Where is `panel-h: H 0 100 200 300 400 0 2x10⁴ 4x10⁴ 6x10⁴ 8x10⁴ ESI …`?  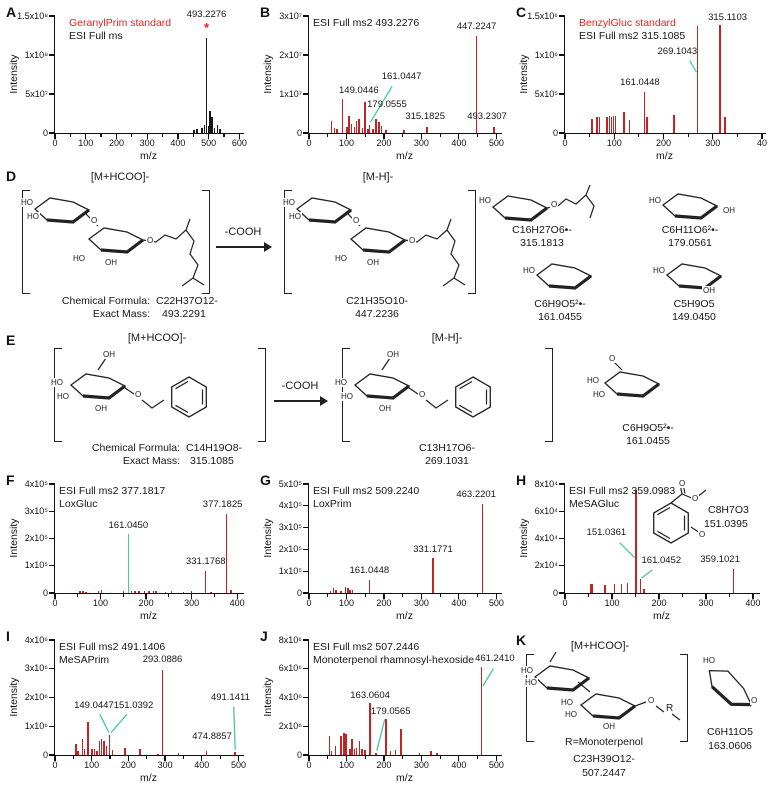 panel-h: H 0 100 200 300 400 0 2x10⁴ 4x10⁴ 6x10⁴ 8x10⁴ ESI … is located at coordinates (641, 548).